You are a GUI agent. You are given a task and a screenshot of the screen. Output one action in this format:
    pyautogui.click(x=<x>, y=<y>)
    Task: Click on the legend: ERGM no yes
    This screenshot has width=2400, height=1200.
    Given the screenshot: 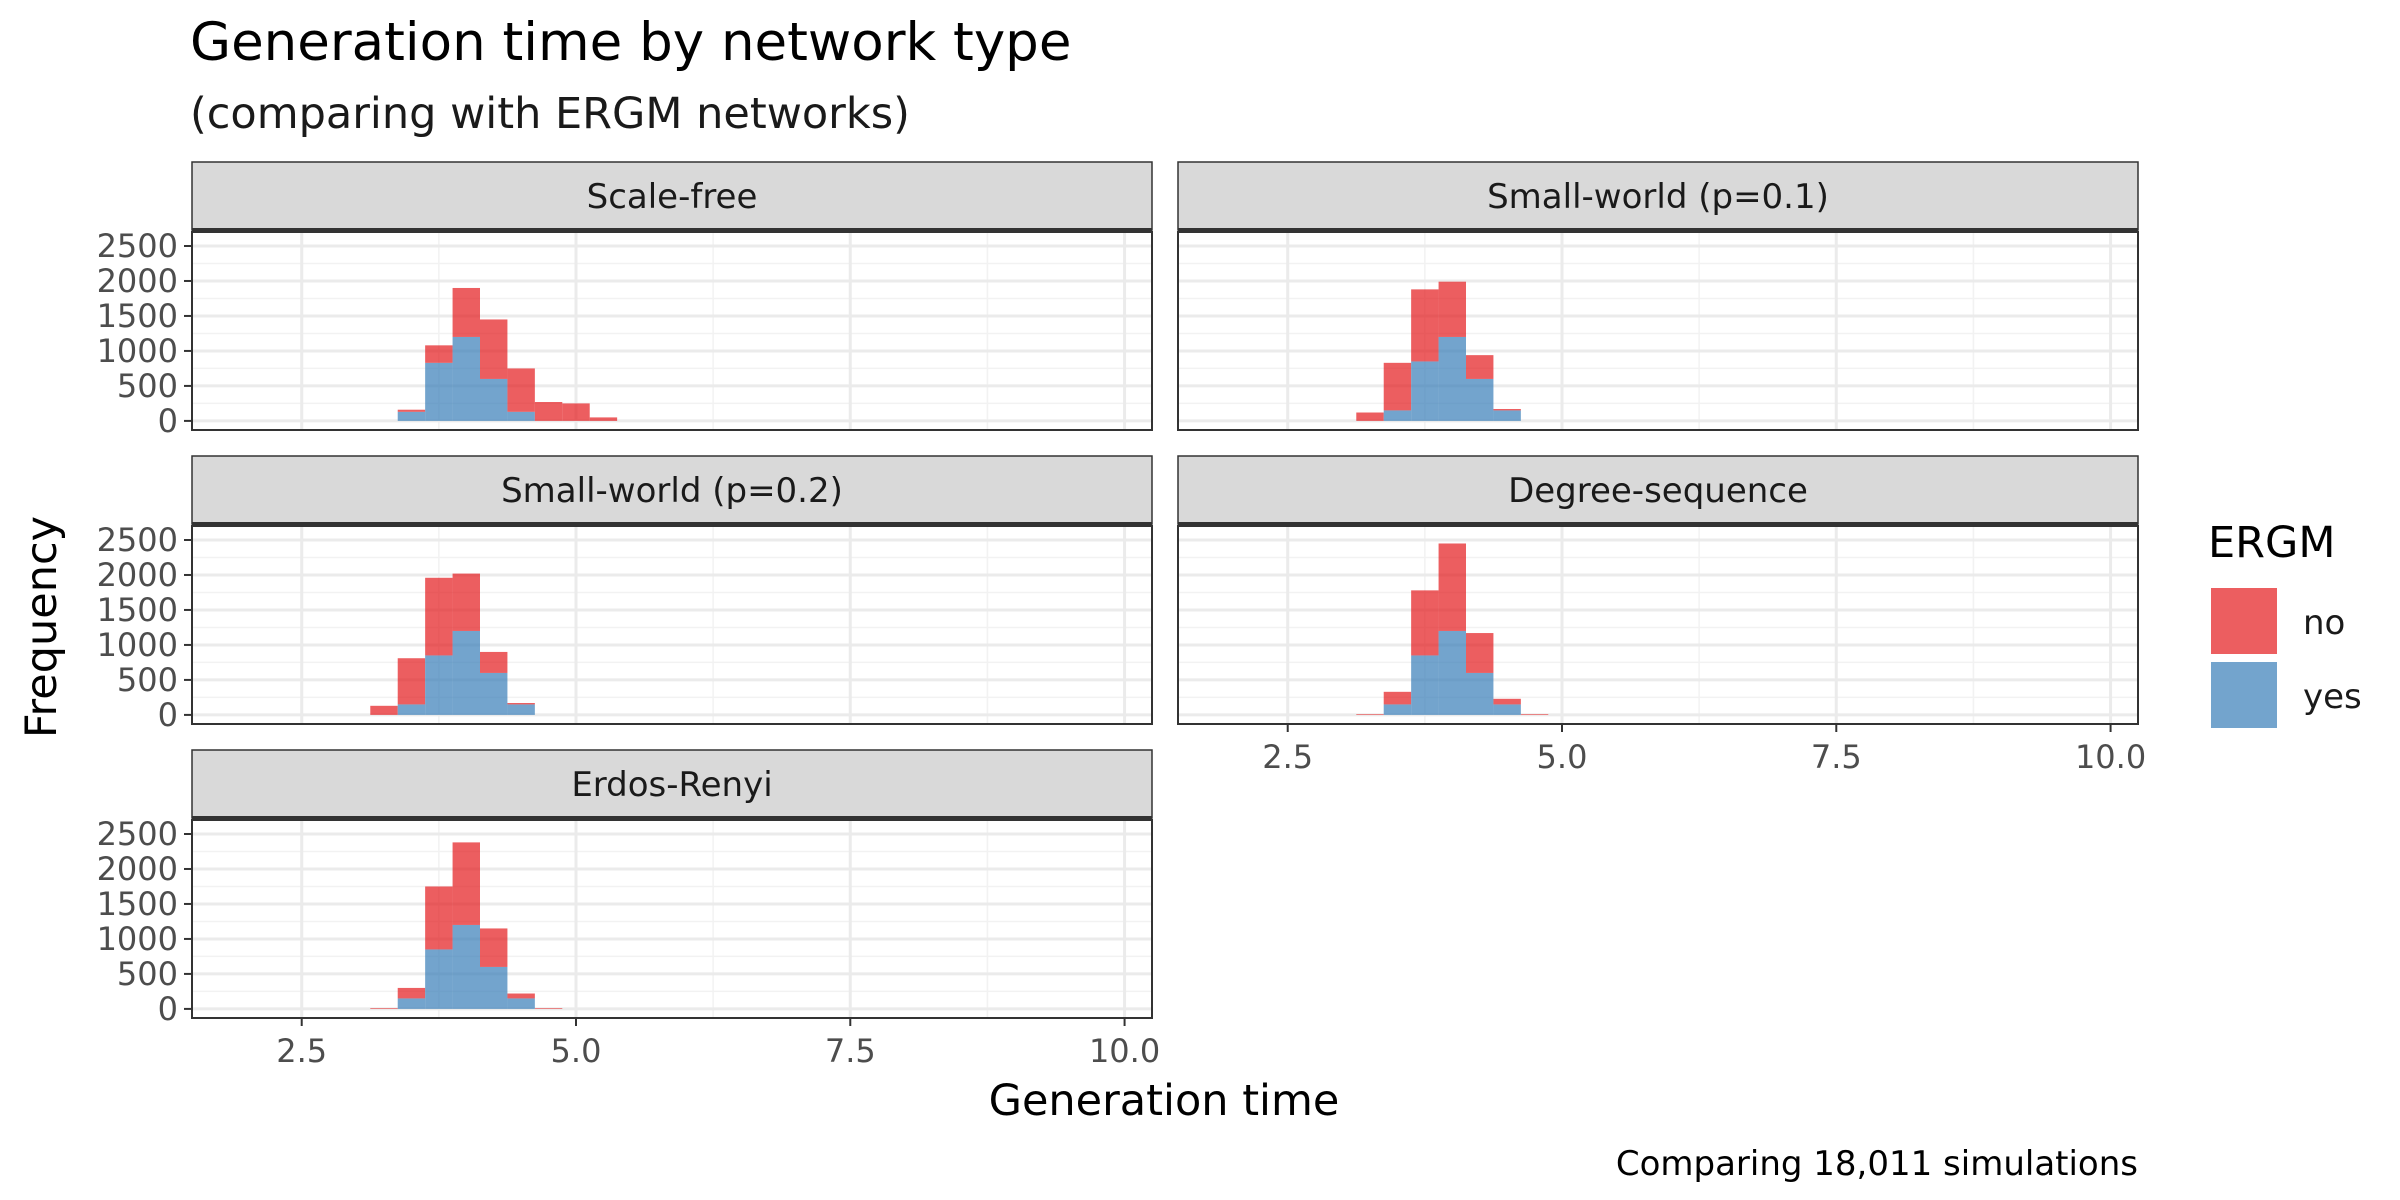 What is the action you would take?
    pyautogui.click(x=2285, y=623)
    